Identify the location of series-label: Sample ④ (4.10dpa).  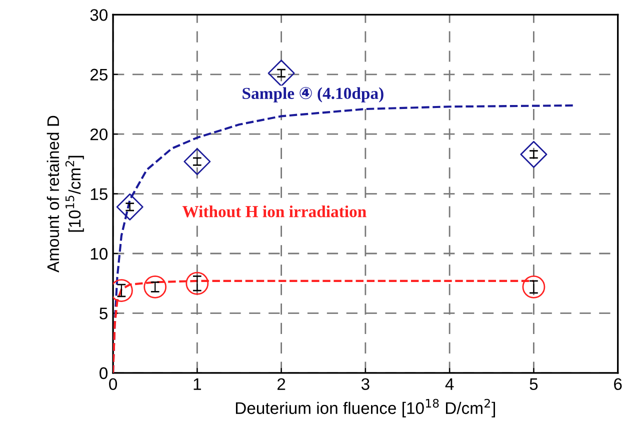
(313, 94).